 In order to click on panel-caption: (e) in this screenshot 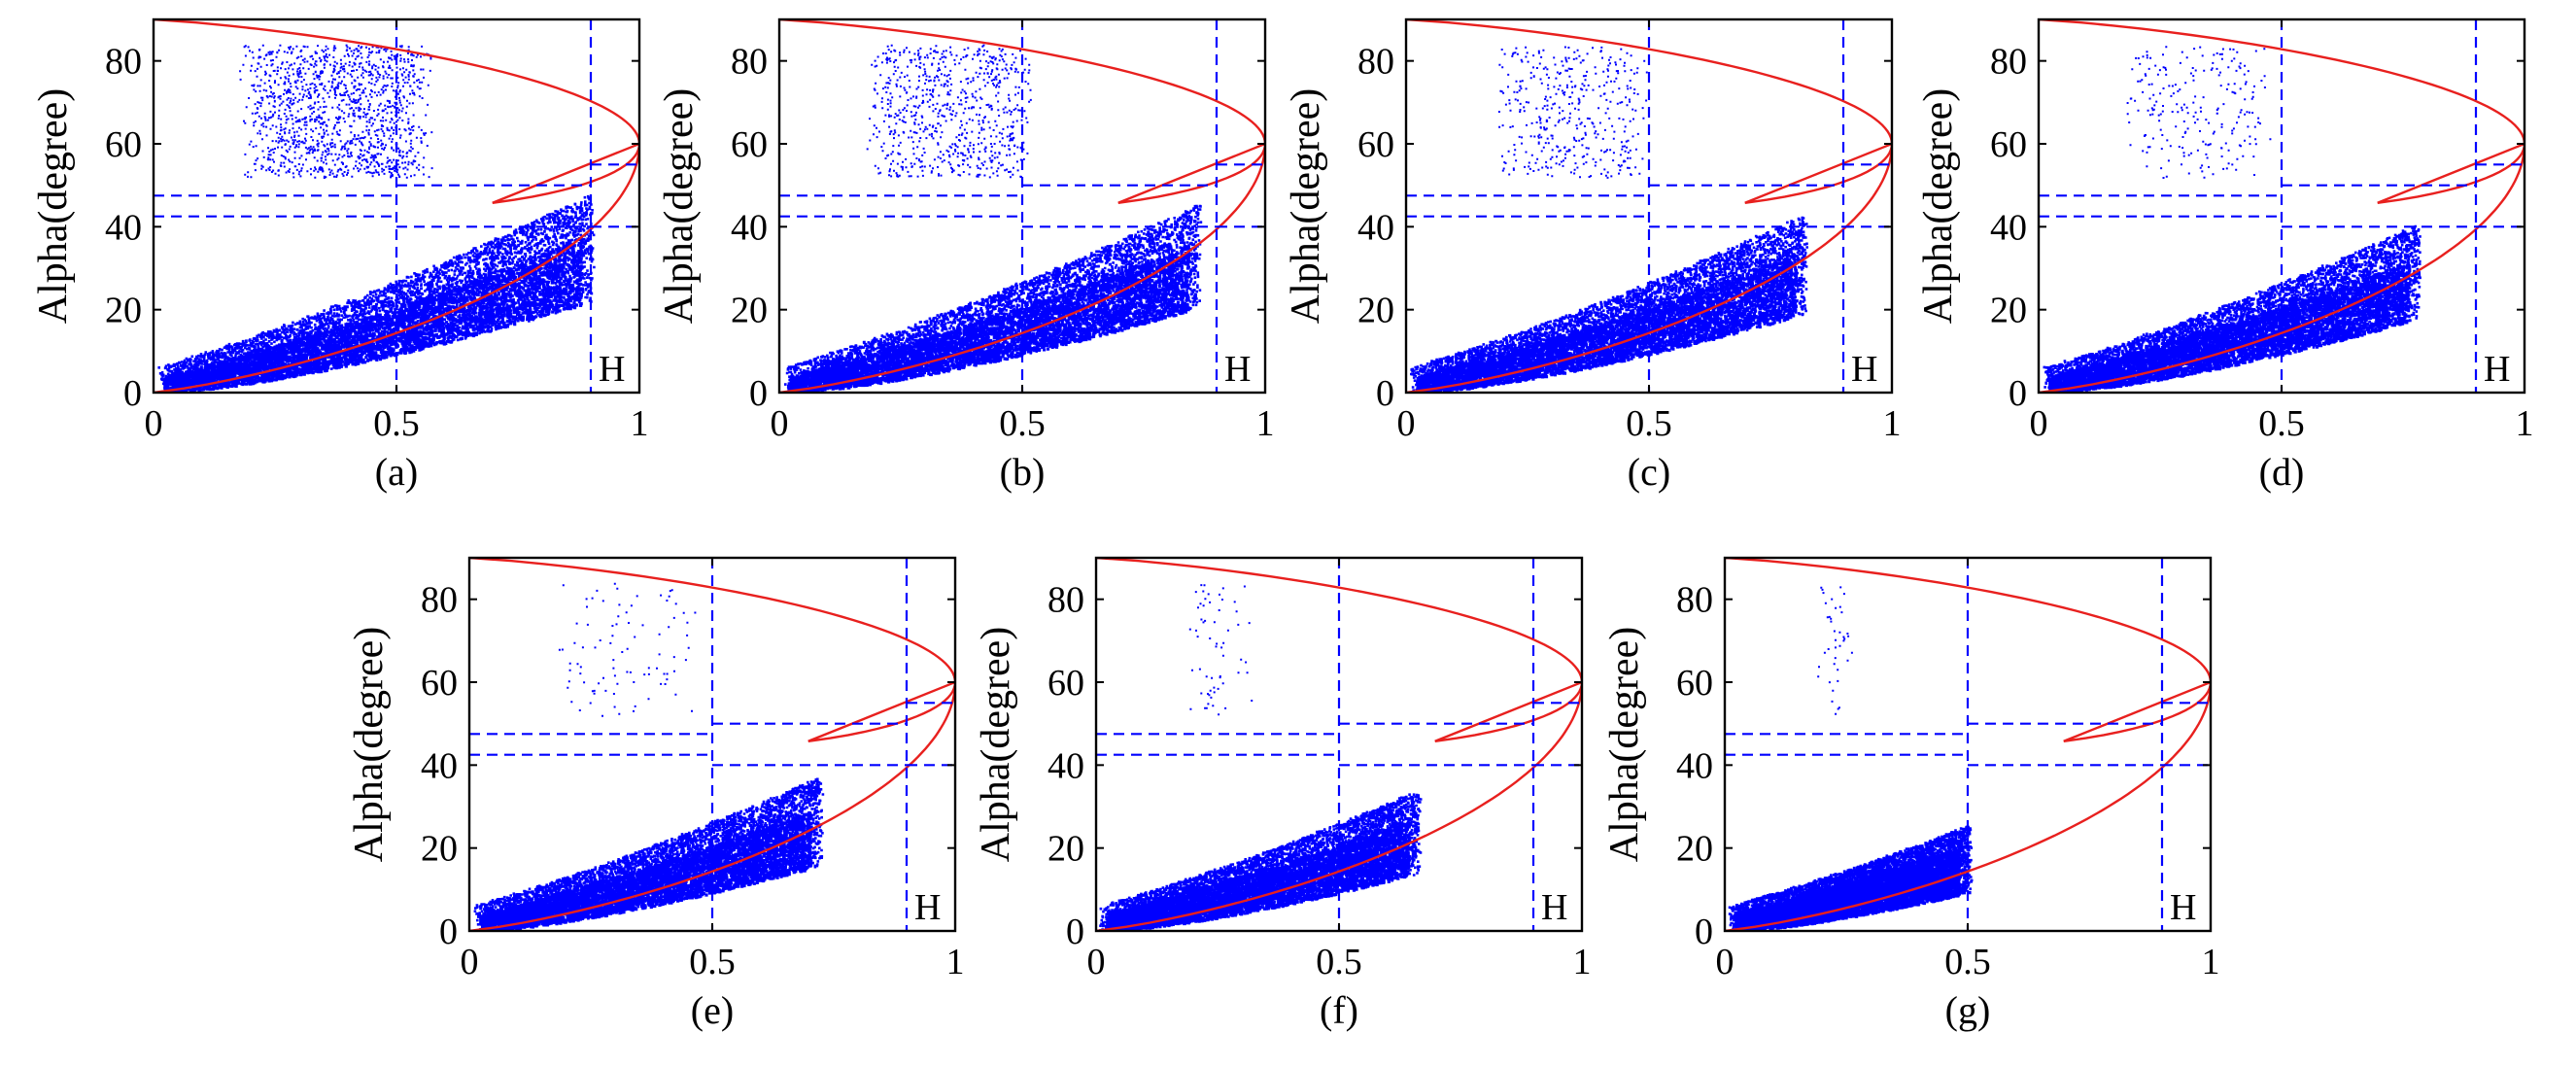, I will do `click(712, 1010)`.